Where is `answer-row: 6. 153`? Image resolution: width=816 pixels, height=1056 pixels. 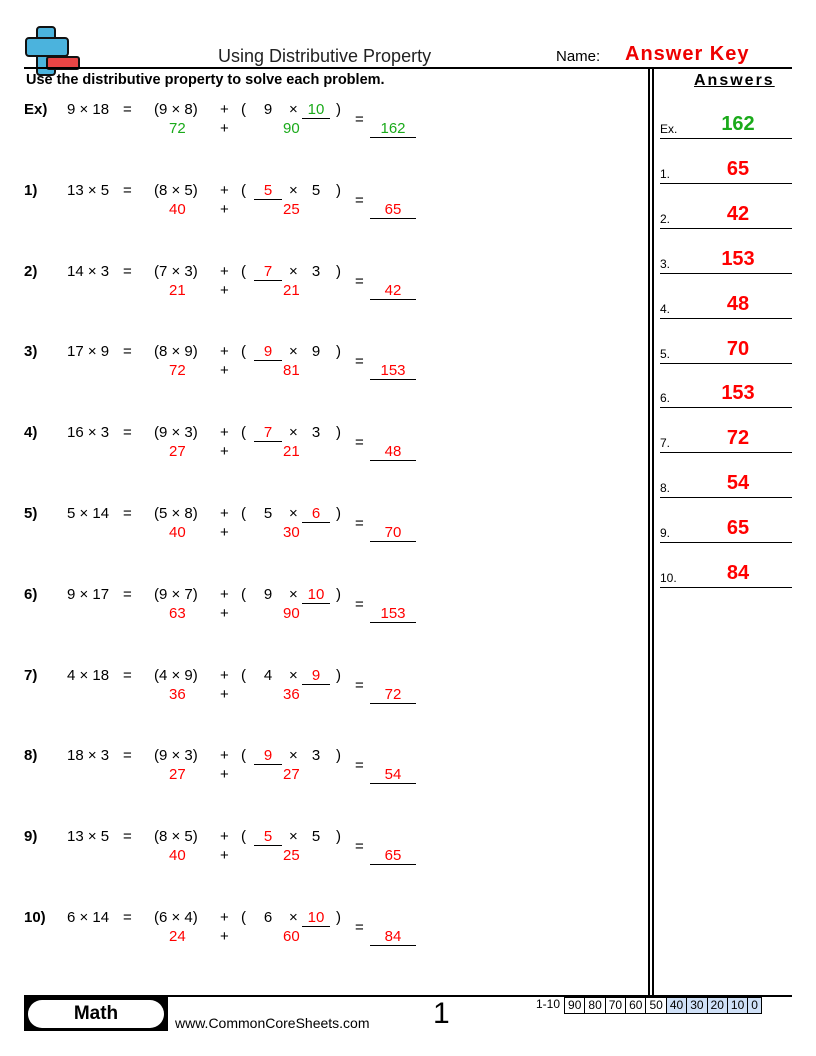
answer-row: 6. 153 is located at coordinates (726, 395).